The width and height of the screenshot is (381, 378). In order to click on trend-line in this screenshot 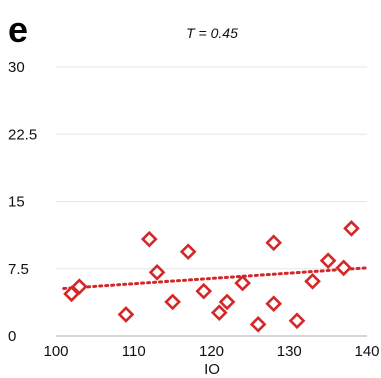, I will do `click(215, 278)`.